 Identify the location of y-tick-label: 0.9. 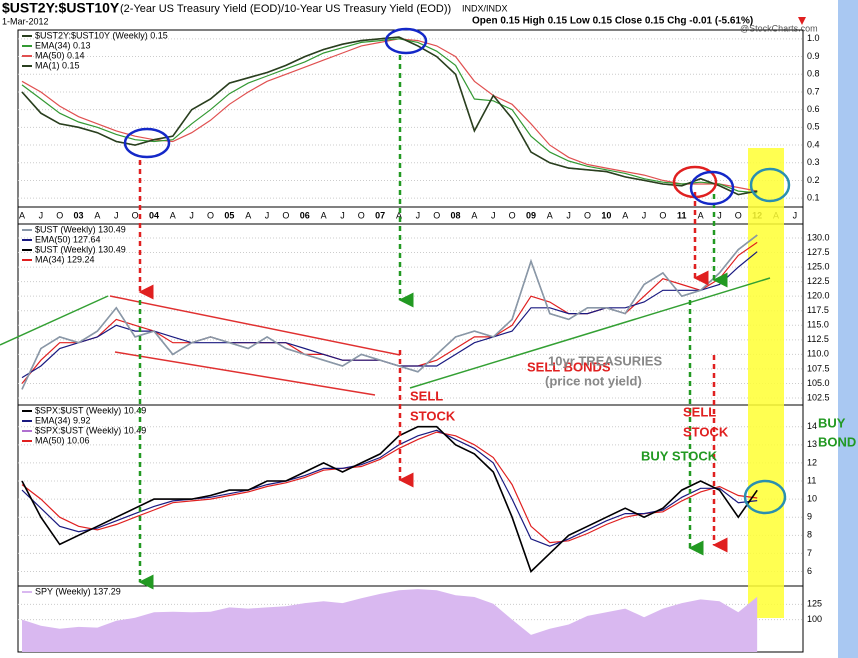
(813, 56).